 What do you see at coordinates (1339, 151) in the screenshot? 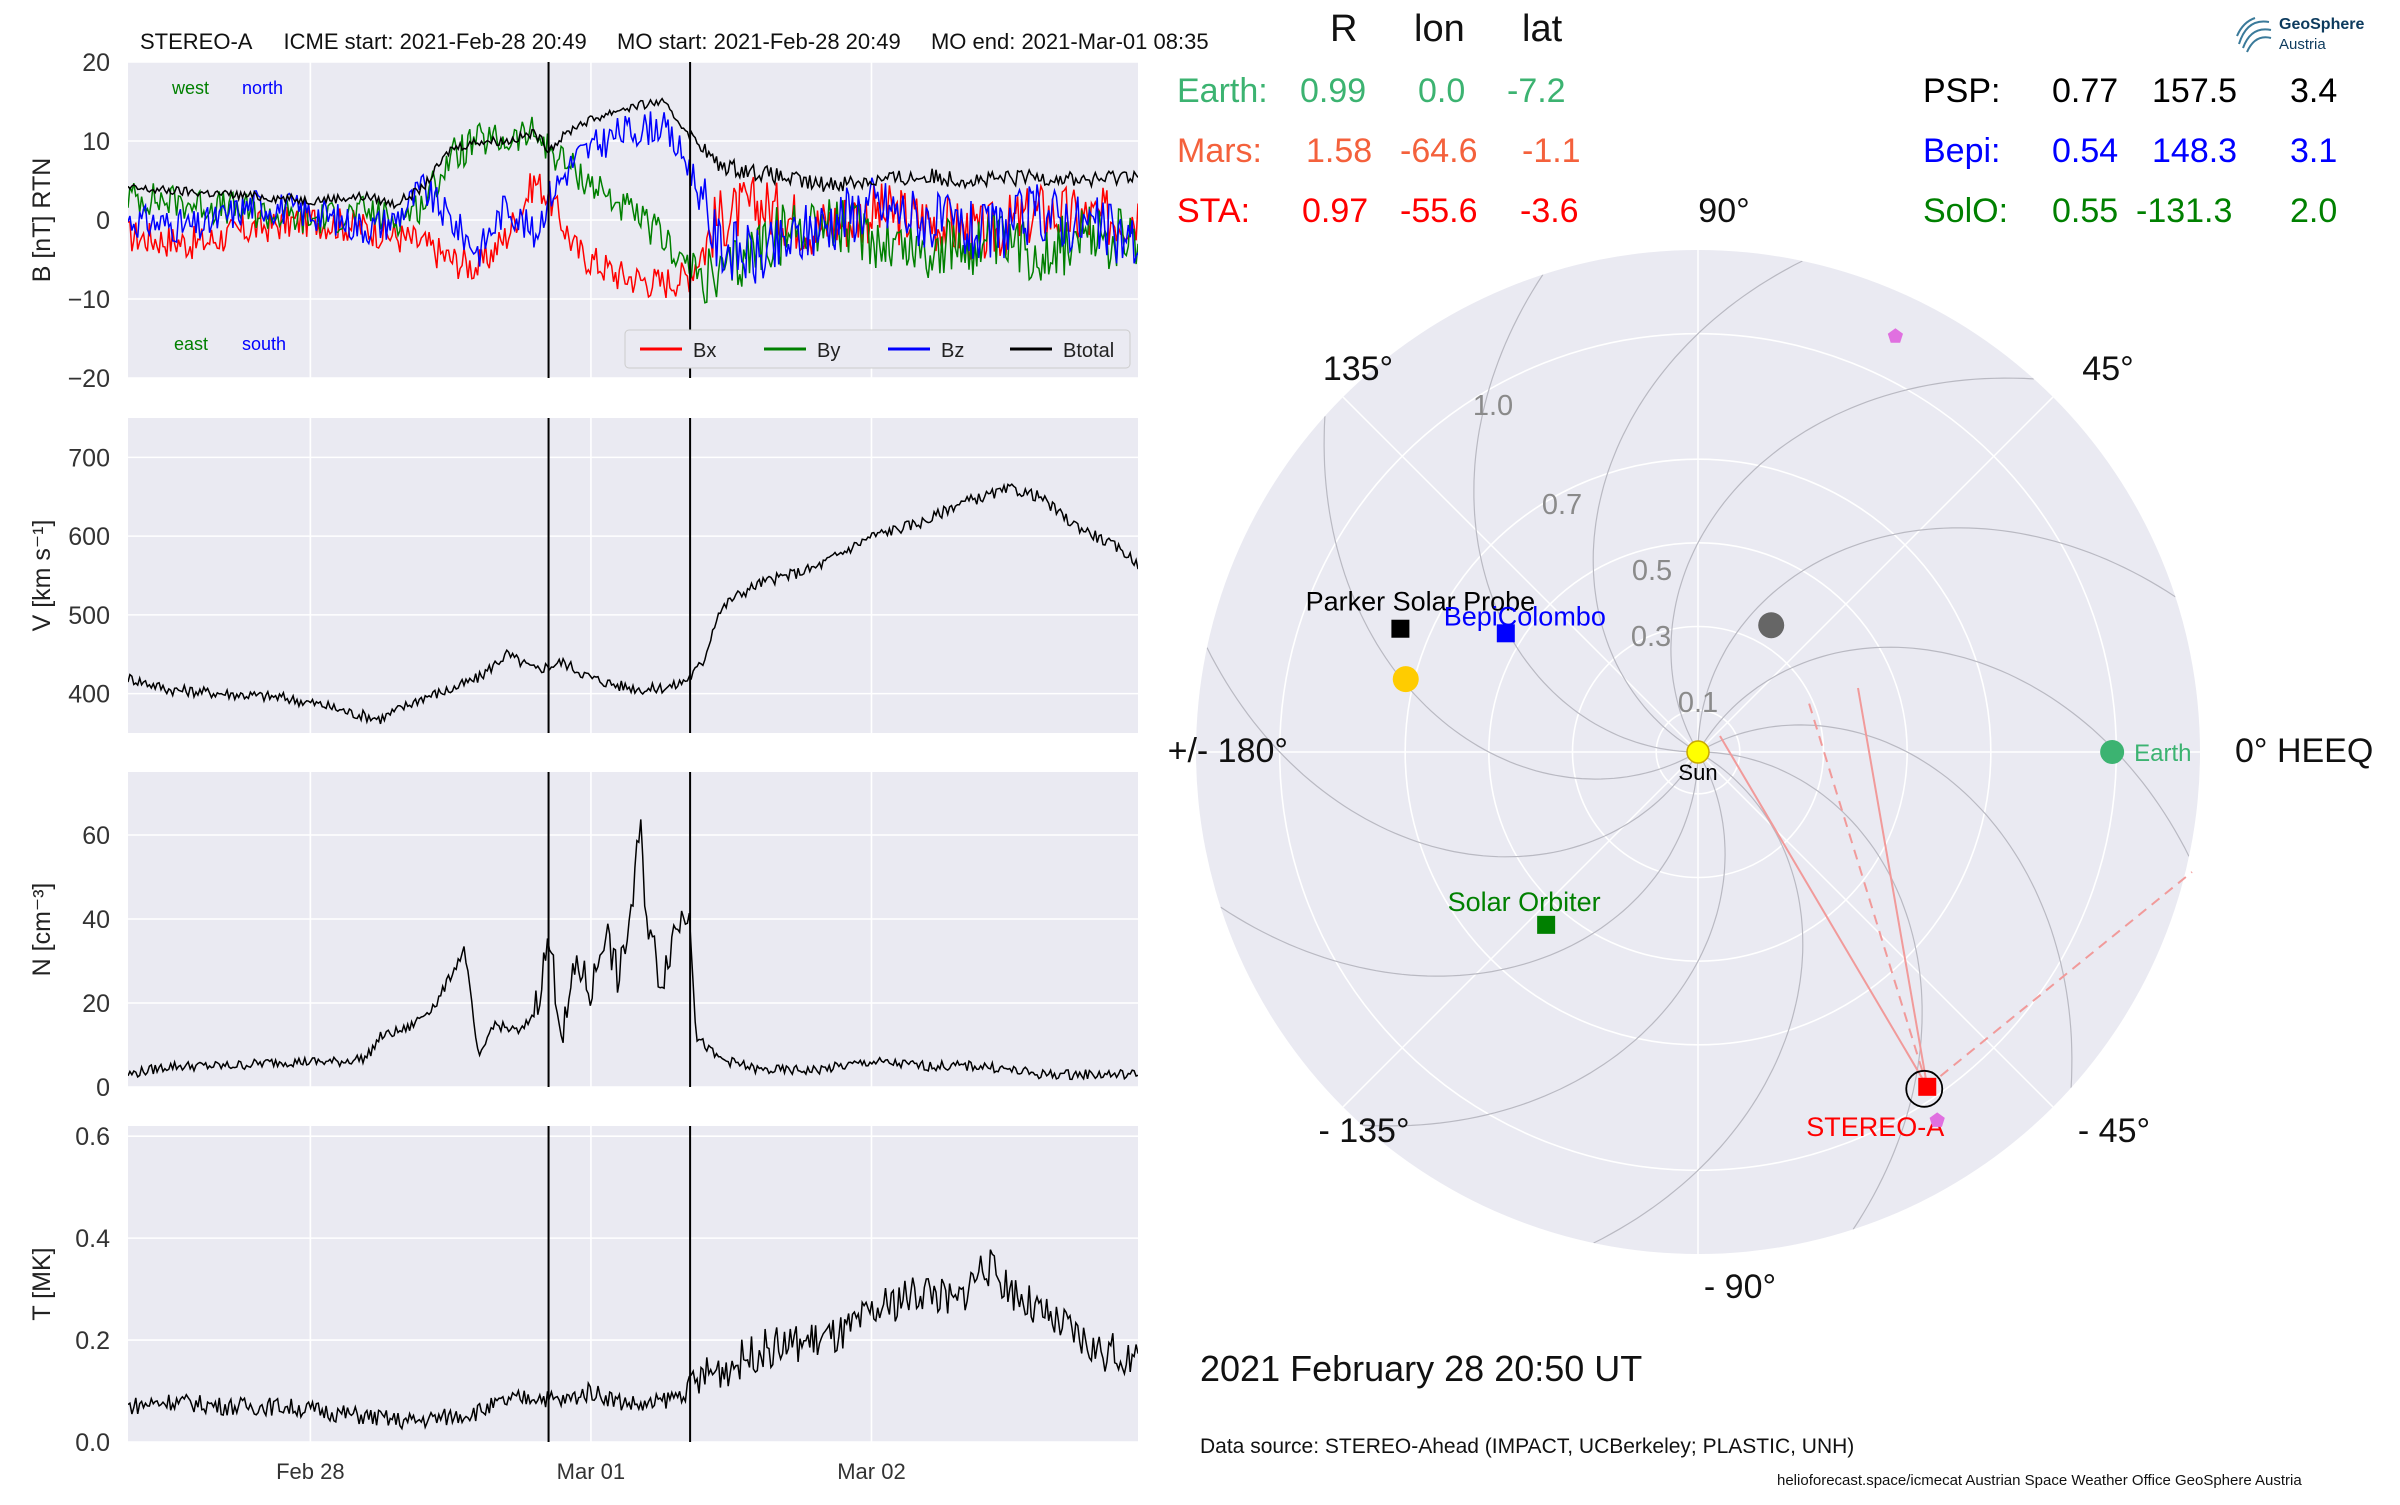
I see `pos-mars-r: 1.58` at bounding box center [1339, 151].